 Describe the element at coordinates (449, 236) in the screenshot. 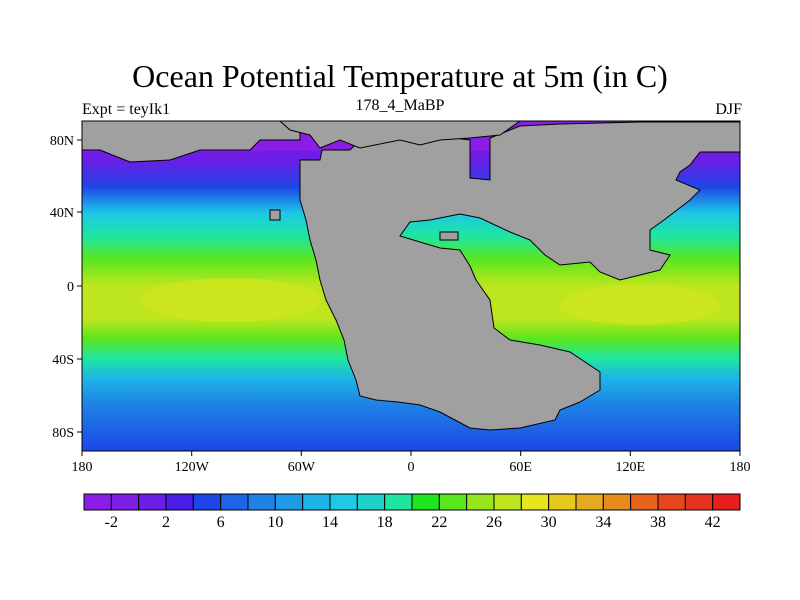

I see `tethys-island` at that location.